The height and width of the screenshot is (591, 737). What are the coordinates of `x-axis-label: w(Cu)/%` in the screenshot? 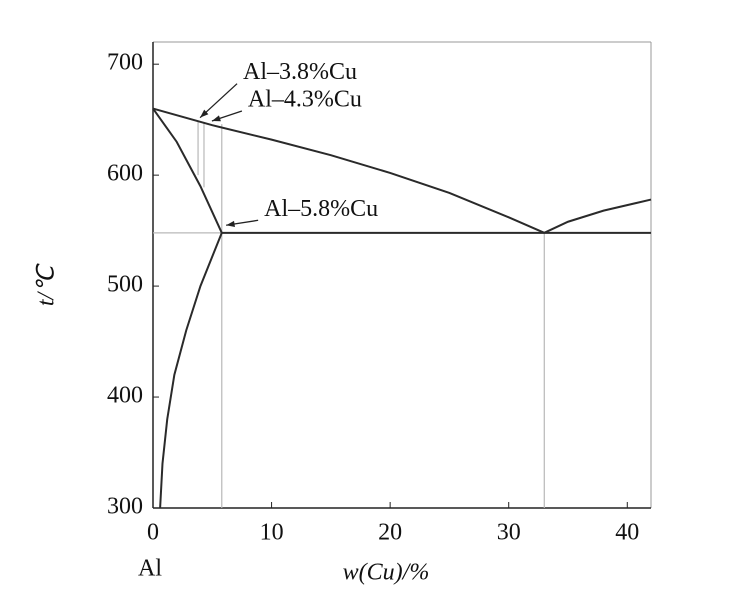 It's located at (386, 573).